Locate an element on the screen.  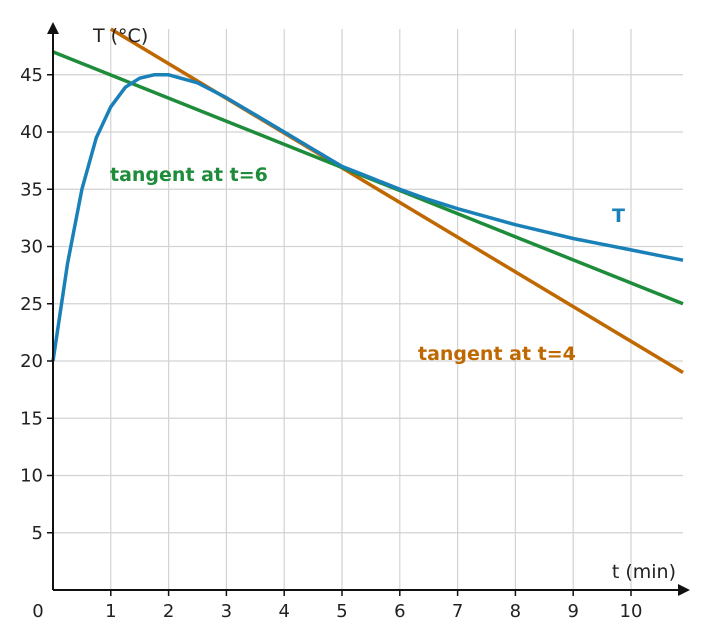
series-label-t: T is located at coordinates (618, 216).